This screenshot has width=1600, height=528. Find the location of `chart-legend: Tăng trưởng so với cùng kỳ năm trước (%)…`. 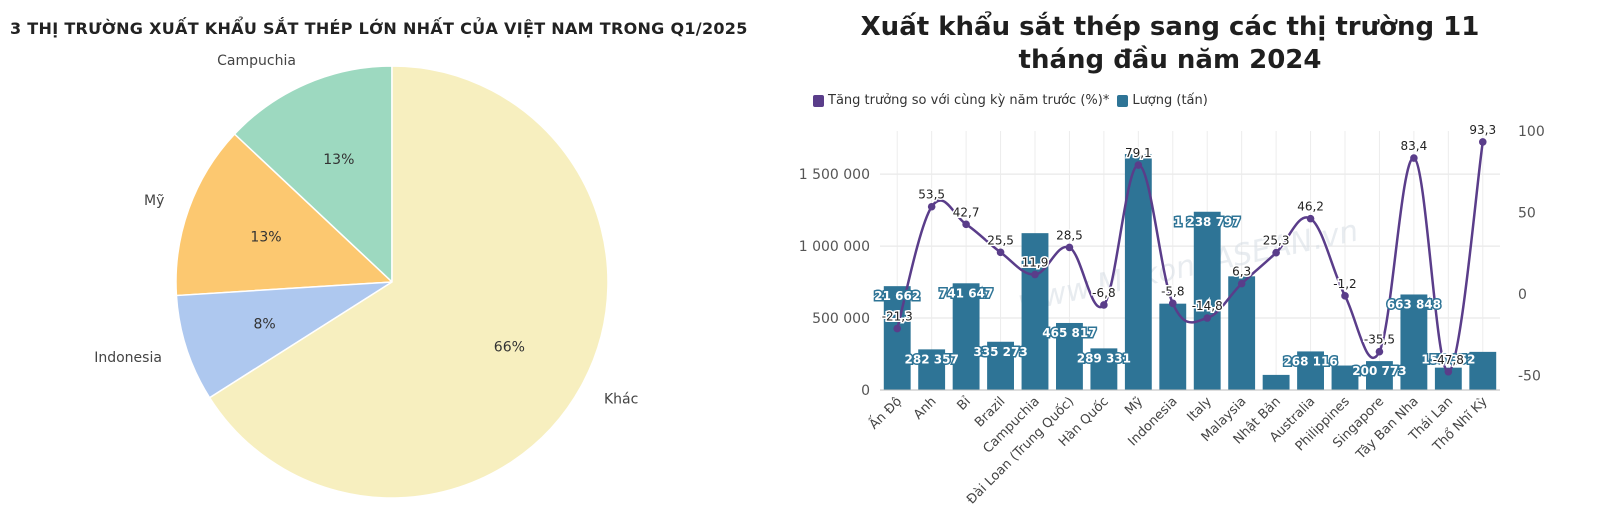

chart-legend: Tăng trưởng so với cùng kỳ năm trước (%)… is located at coordinates (1014, 100).